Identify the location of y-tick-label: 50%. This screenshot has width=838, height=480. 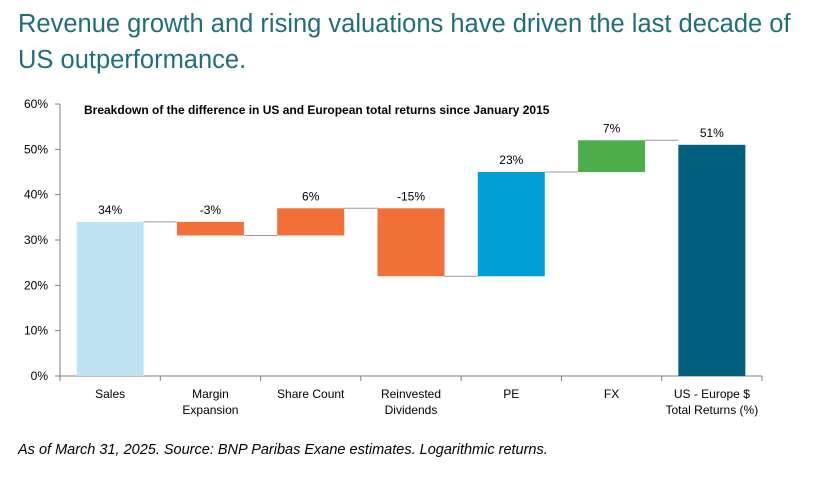
(36, 149).